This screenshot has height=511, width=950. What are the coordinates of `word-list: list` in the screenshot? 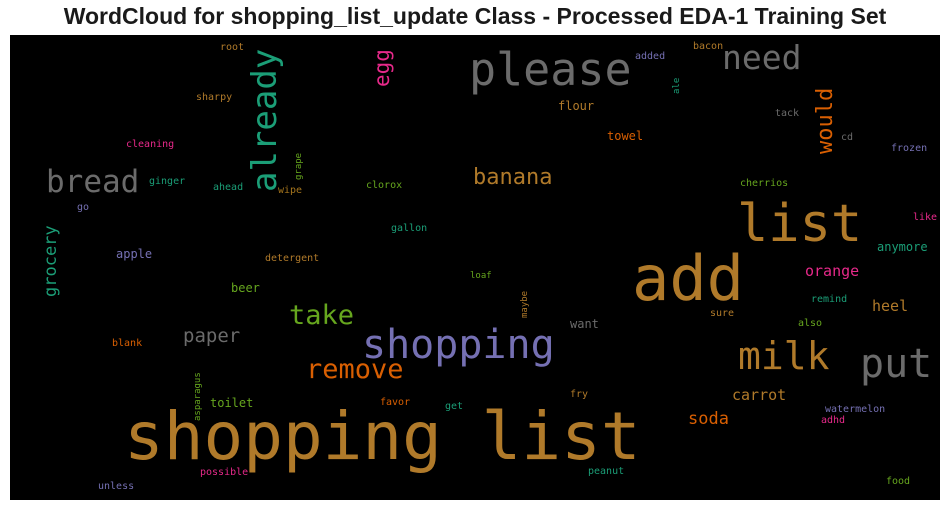 It's located at (800, 224).